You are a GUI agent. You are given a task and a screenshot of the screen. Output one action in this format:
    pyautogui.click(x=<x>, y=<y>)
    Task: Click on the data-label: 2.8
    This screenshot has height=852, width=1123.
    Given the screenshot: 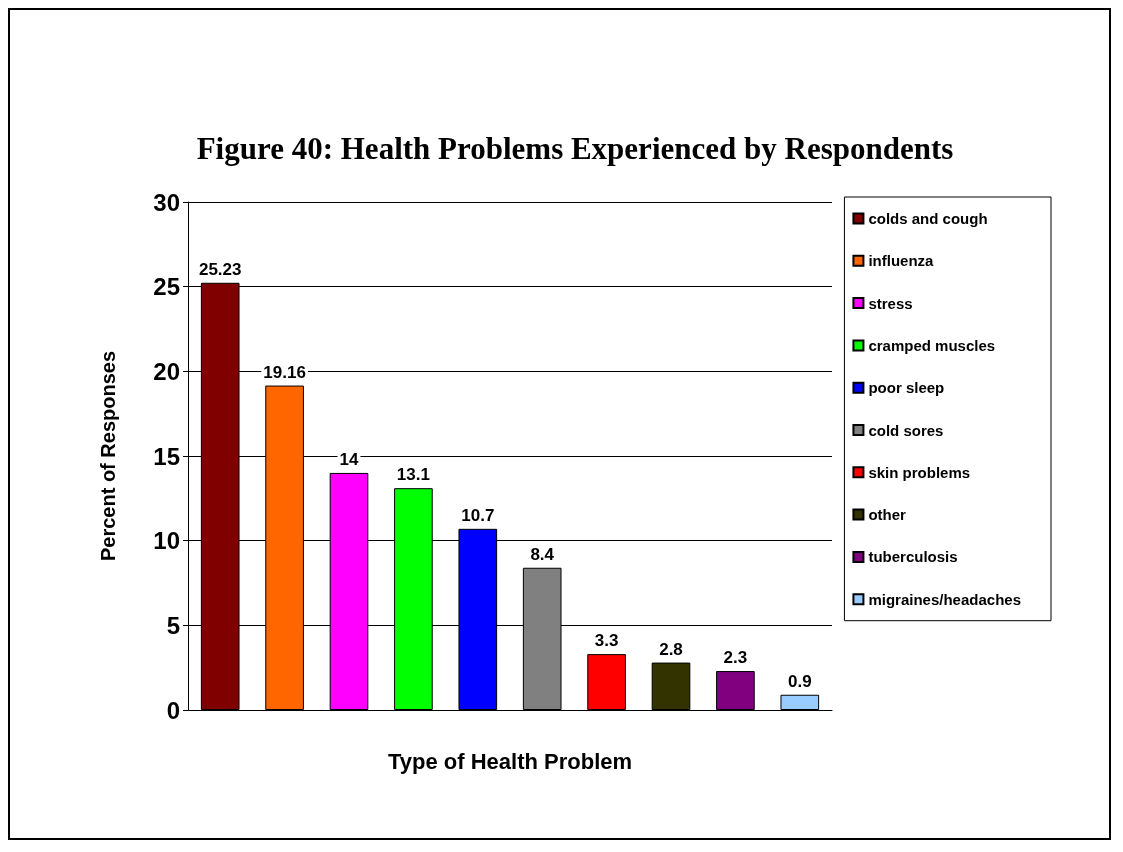 What is the action you would take?
    pyautogui.click(x=671, y=649)
    